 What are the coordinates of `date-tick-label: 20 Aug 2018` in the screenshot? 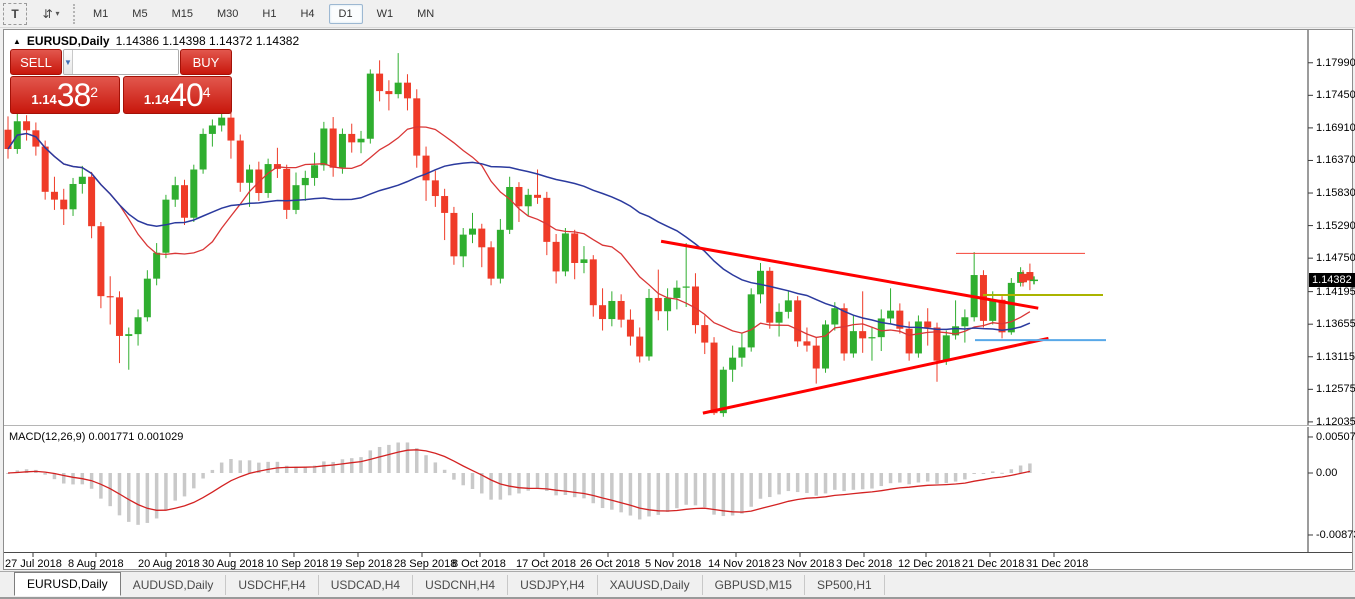 It's located at (169, 564).